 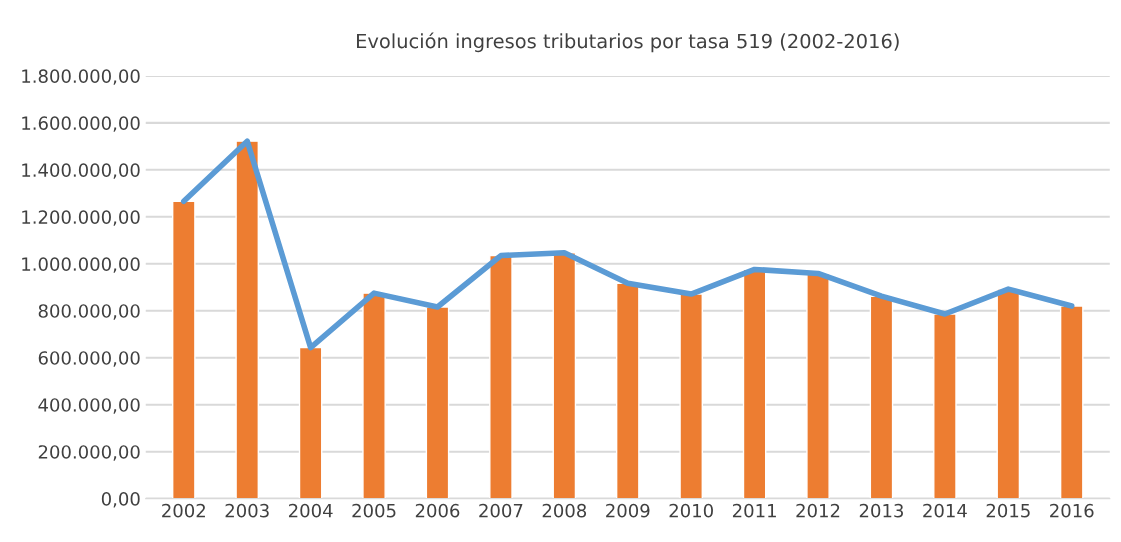 What do you see at coordinates (818, 510) in the screenshot?
I see `x-tick-label: 2012` at bounding box center [818, 510].